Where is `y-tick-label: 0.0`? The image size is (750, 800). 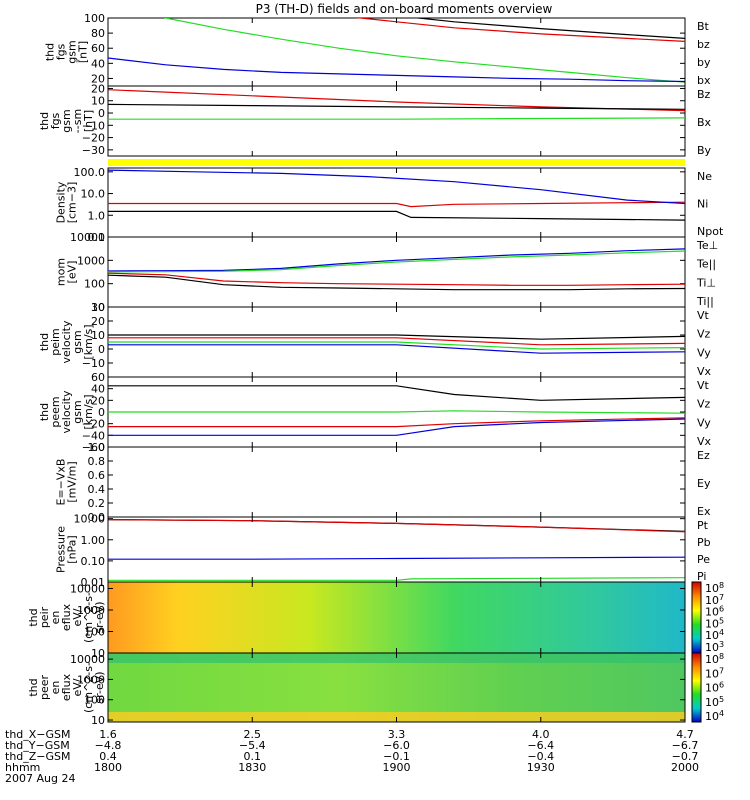
y-tick-label: 0.0 is located at coordinates (97, 517).